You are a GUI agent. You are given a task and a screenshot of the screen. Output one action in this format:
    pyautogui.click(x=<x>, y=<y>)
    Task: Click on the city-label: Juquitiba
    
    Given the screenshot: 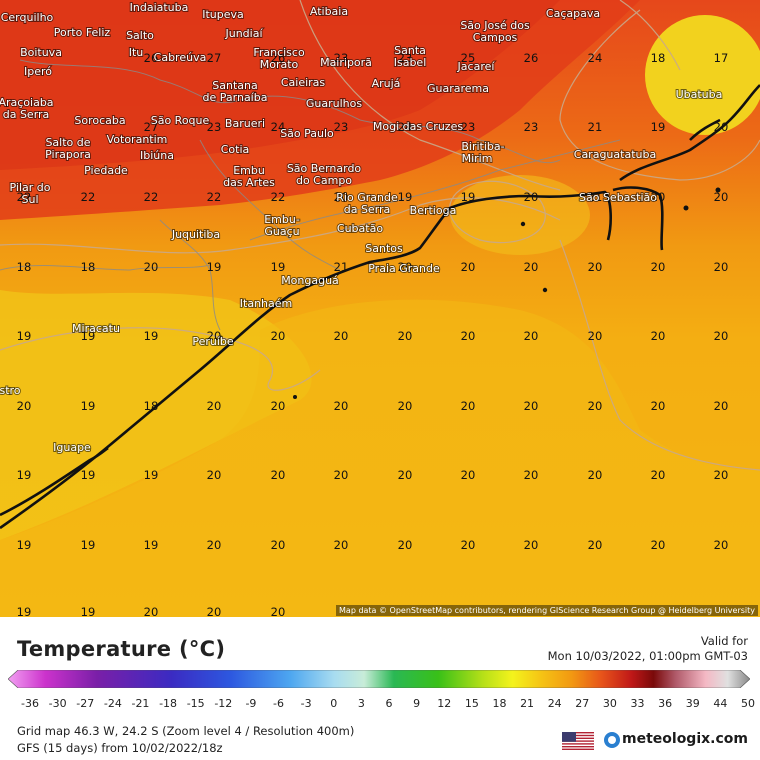 What is the action you would take?
    pyautogui.click(x=195, y=234)
    